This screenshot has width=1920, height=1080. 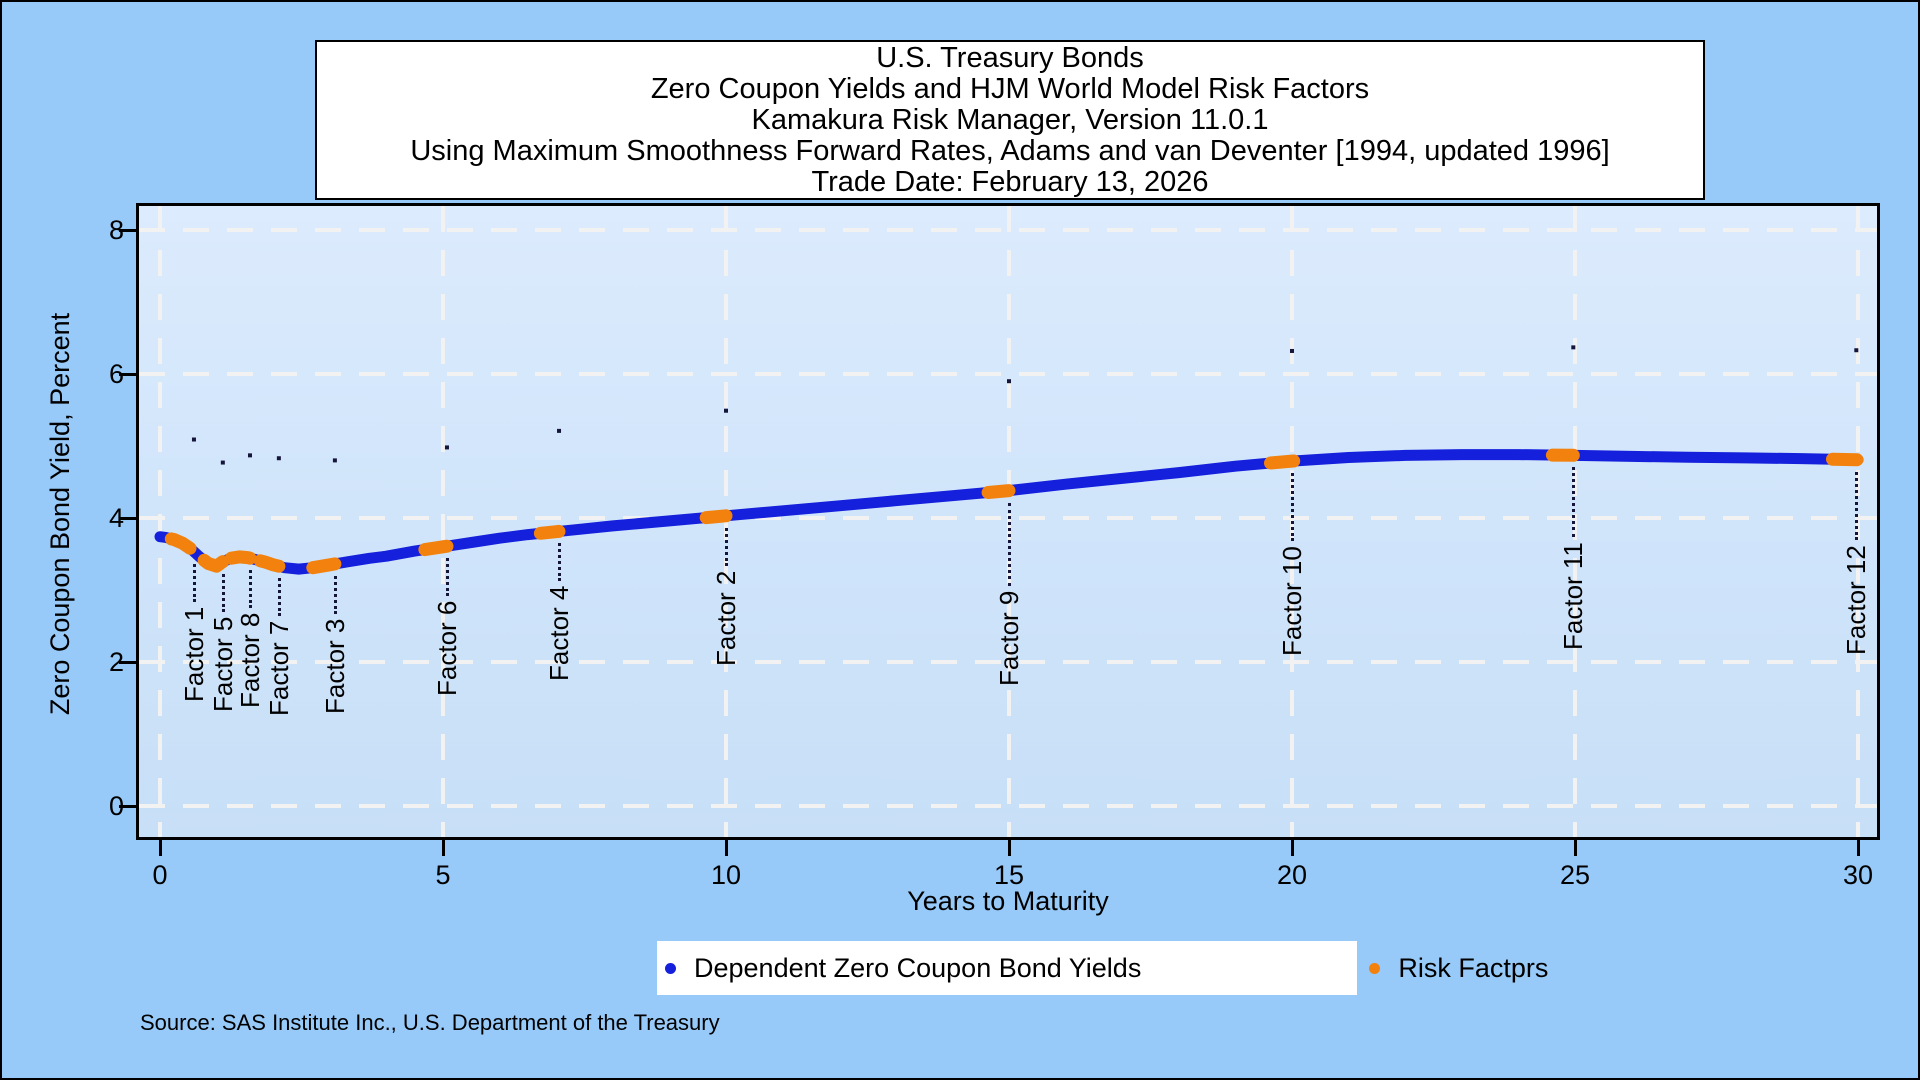 I want to click on legend-label-risk-factors: Risk Factprs, so click(x=1473, y=967).